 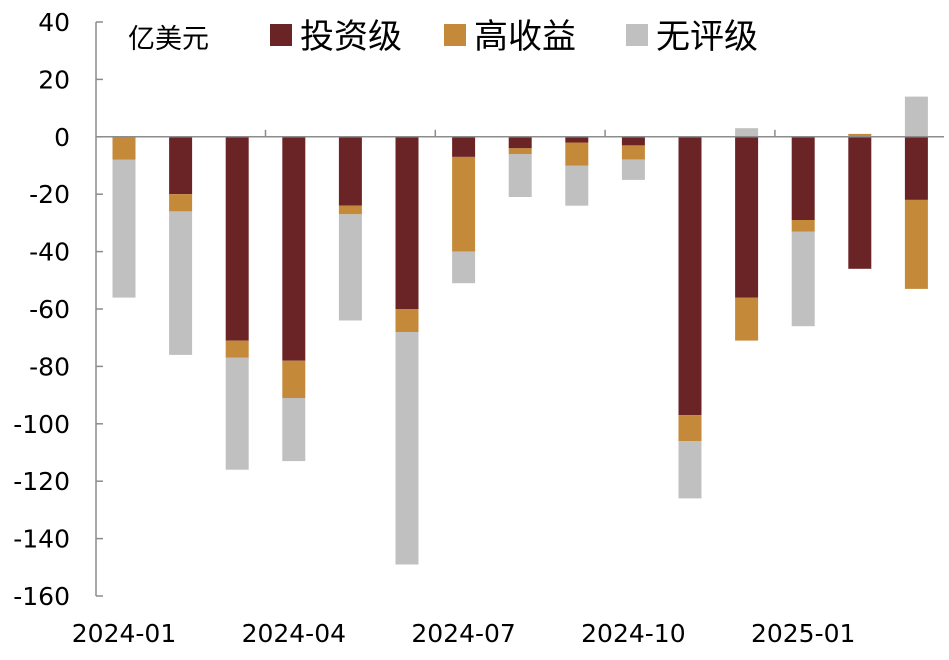 I want to click on unit-label: 亿美元, so click(x=168, y=39).